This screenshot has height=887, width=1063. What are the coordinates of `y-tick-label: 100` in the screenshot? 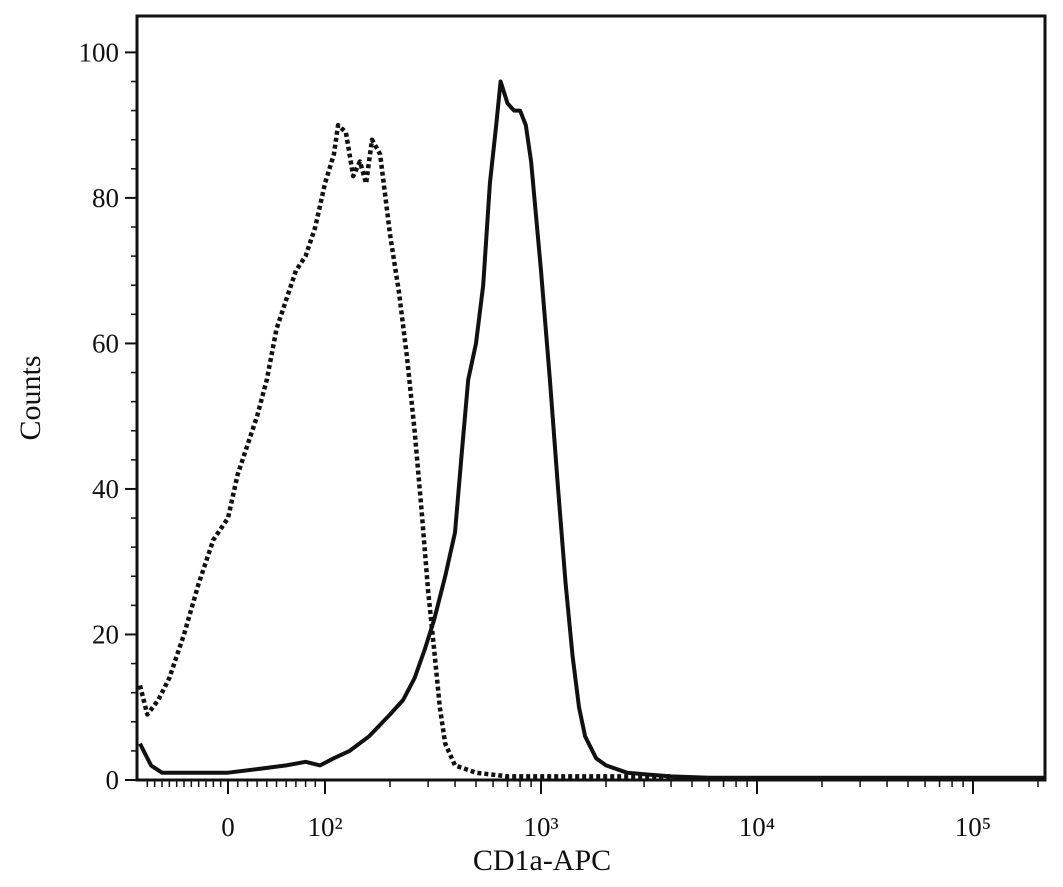 It's located at (99, 52).